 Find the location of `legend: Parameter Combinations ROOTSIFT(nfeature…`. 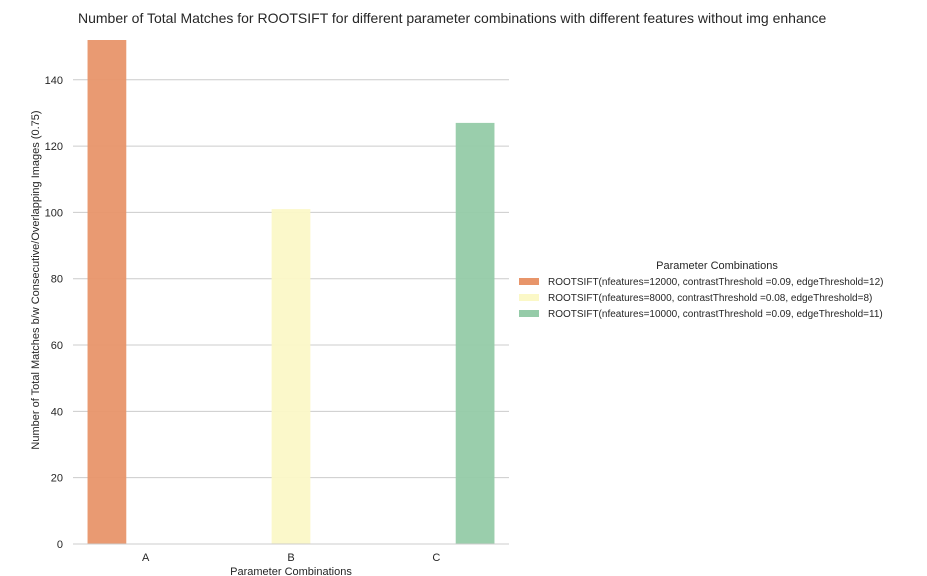

legend: Parameter Combinations ROOTSIFT(nfeature… is located at coordinates (701, 290).